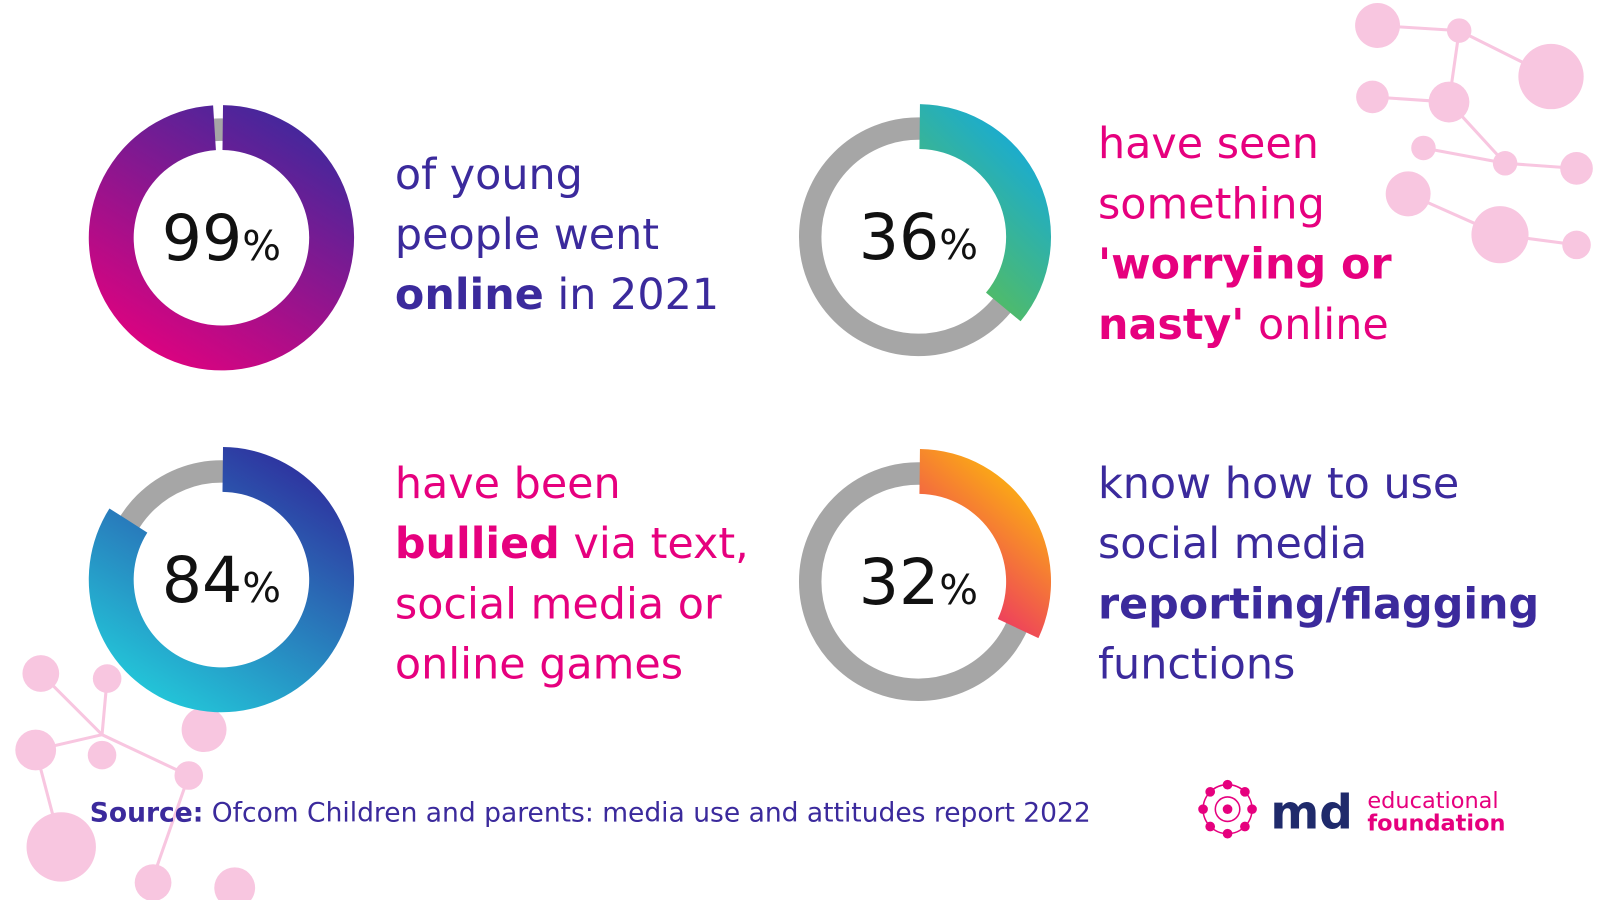 This screenshot has height=900, width=1600. Describe the element at coordinates (1436, 824) in the screenshot. I see `logo-line2: foundation` at that location.